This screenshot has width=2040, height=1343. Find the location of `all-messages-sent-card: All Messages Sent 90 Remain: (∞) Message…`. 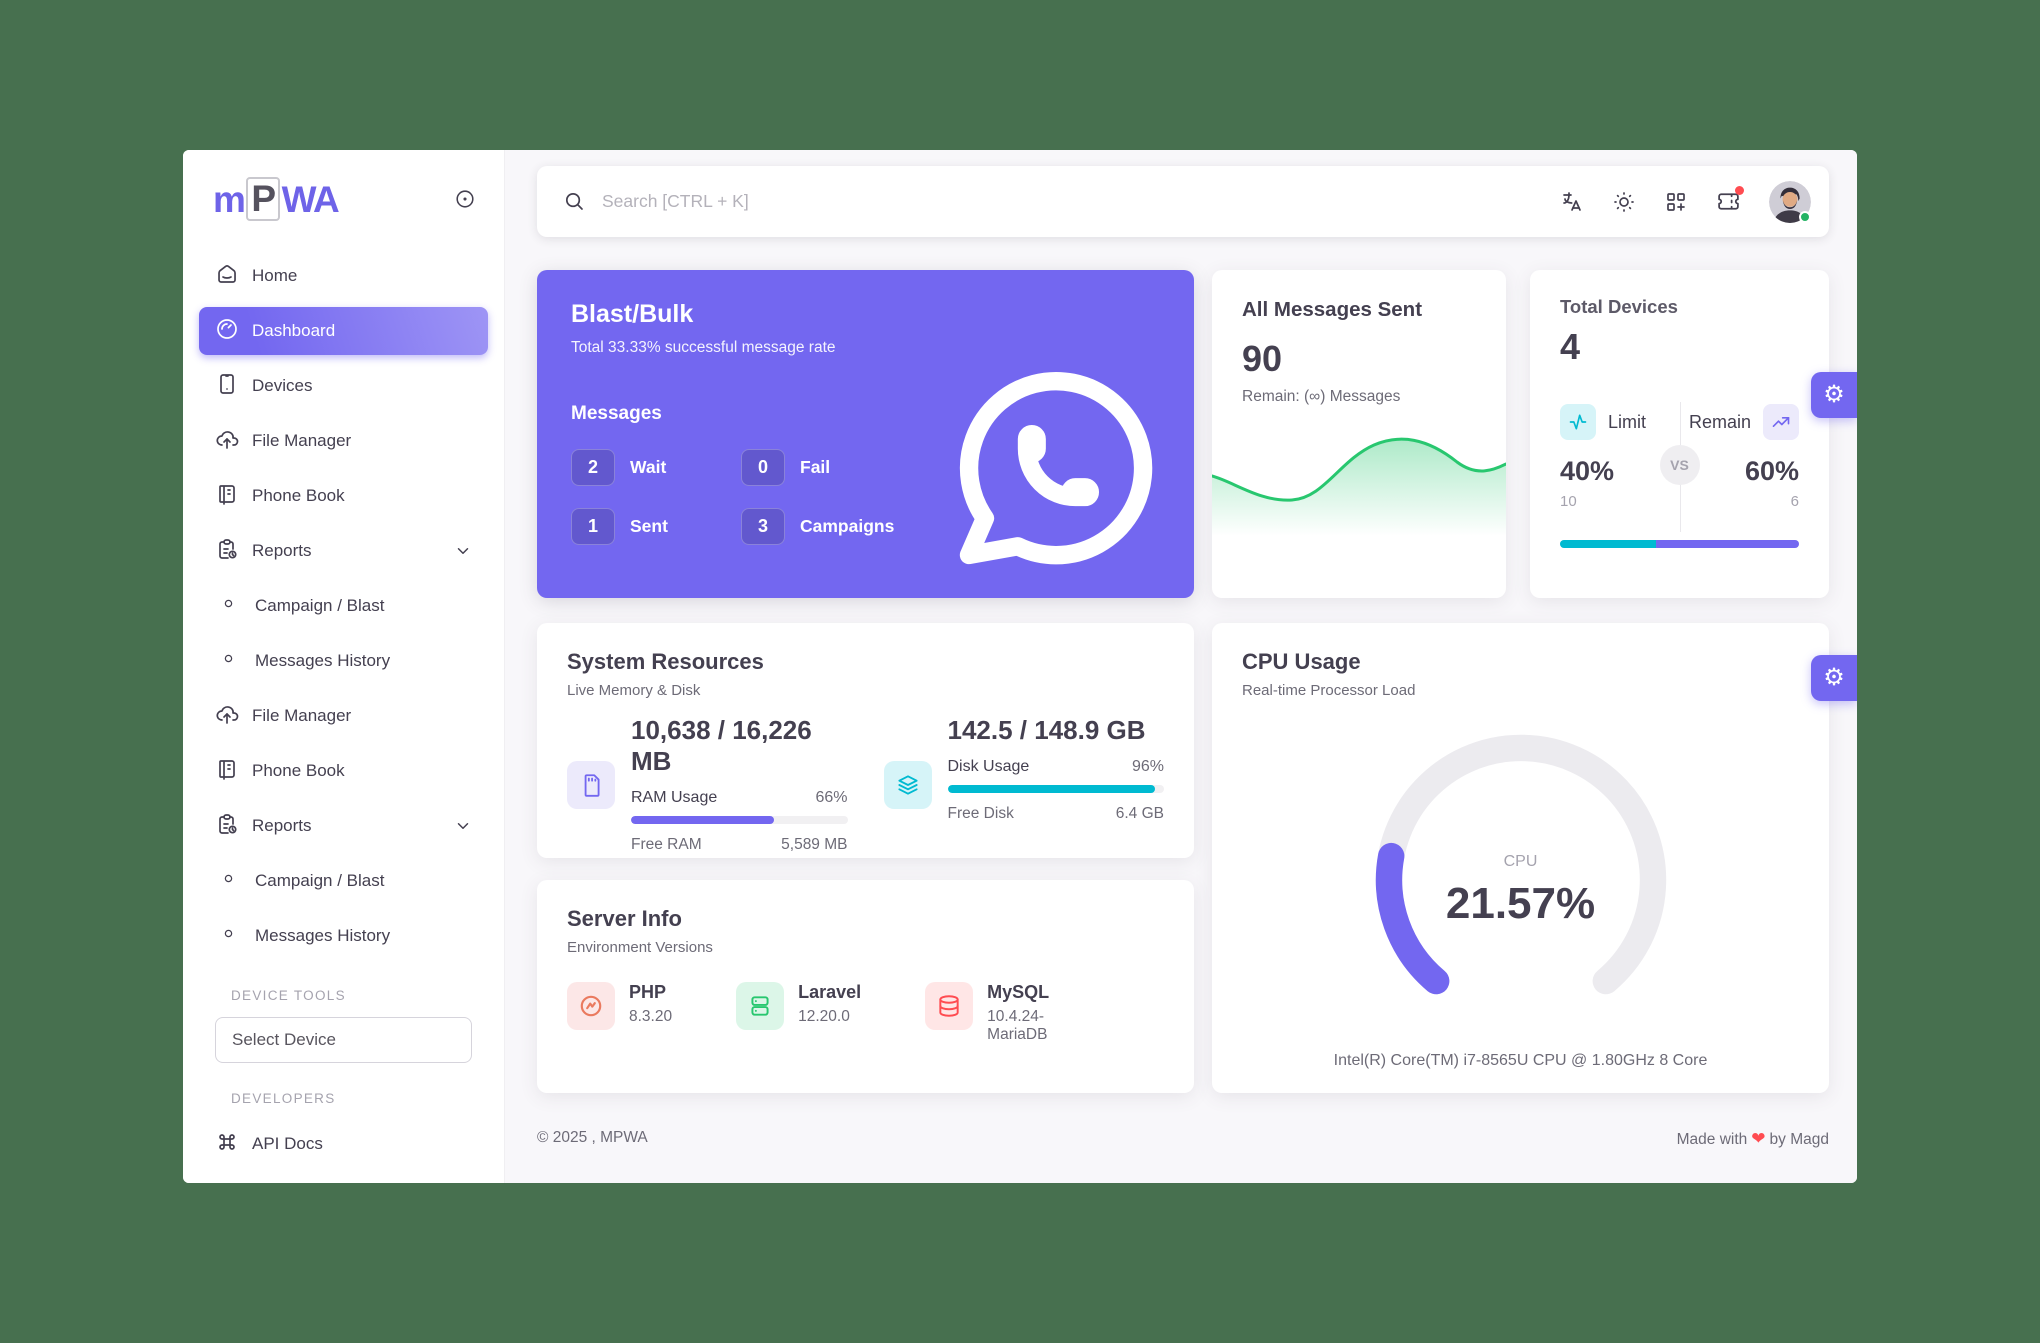

all-messages-sent-card: All Messages Sent 90 Remain: (∞) Message… is located at coordinates (1359, 434).